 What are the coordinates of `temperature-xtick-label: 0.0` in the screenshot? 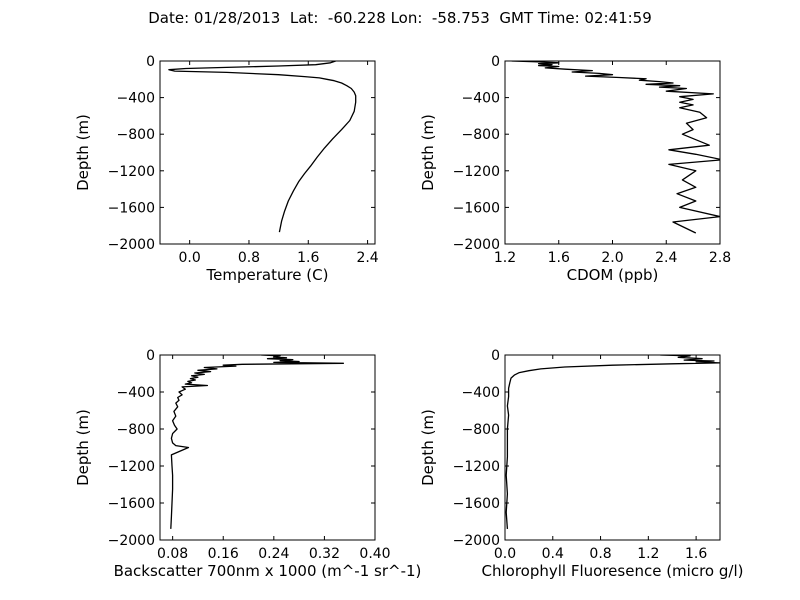 It's located at (190, 258).